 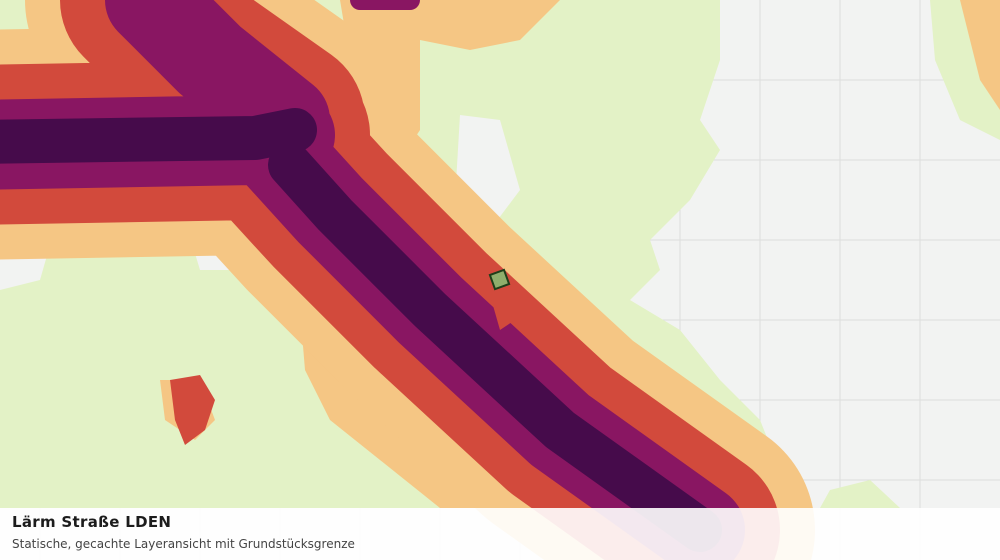 What do you see at coordinates (92, 522) in the screenshot?
I see `layer-title: Lärm Straße LDEN` at bounding box center [92, 522].